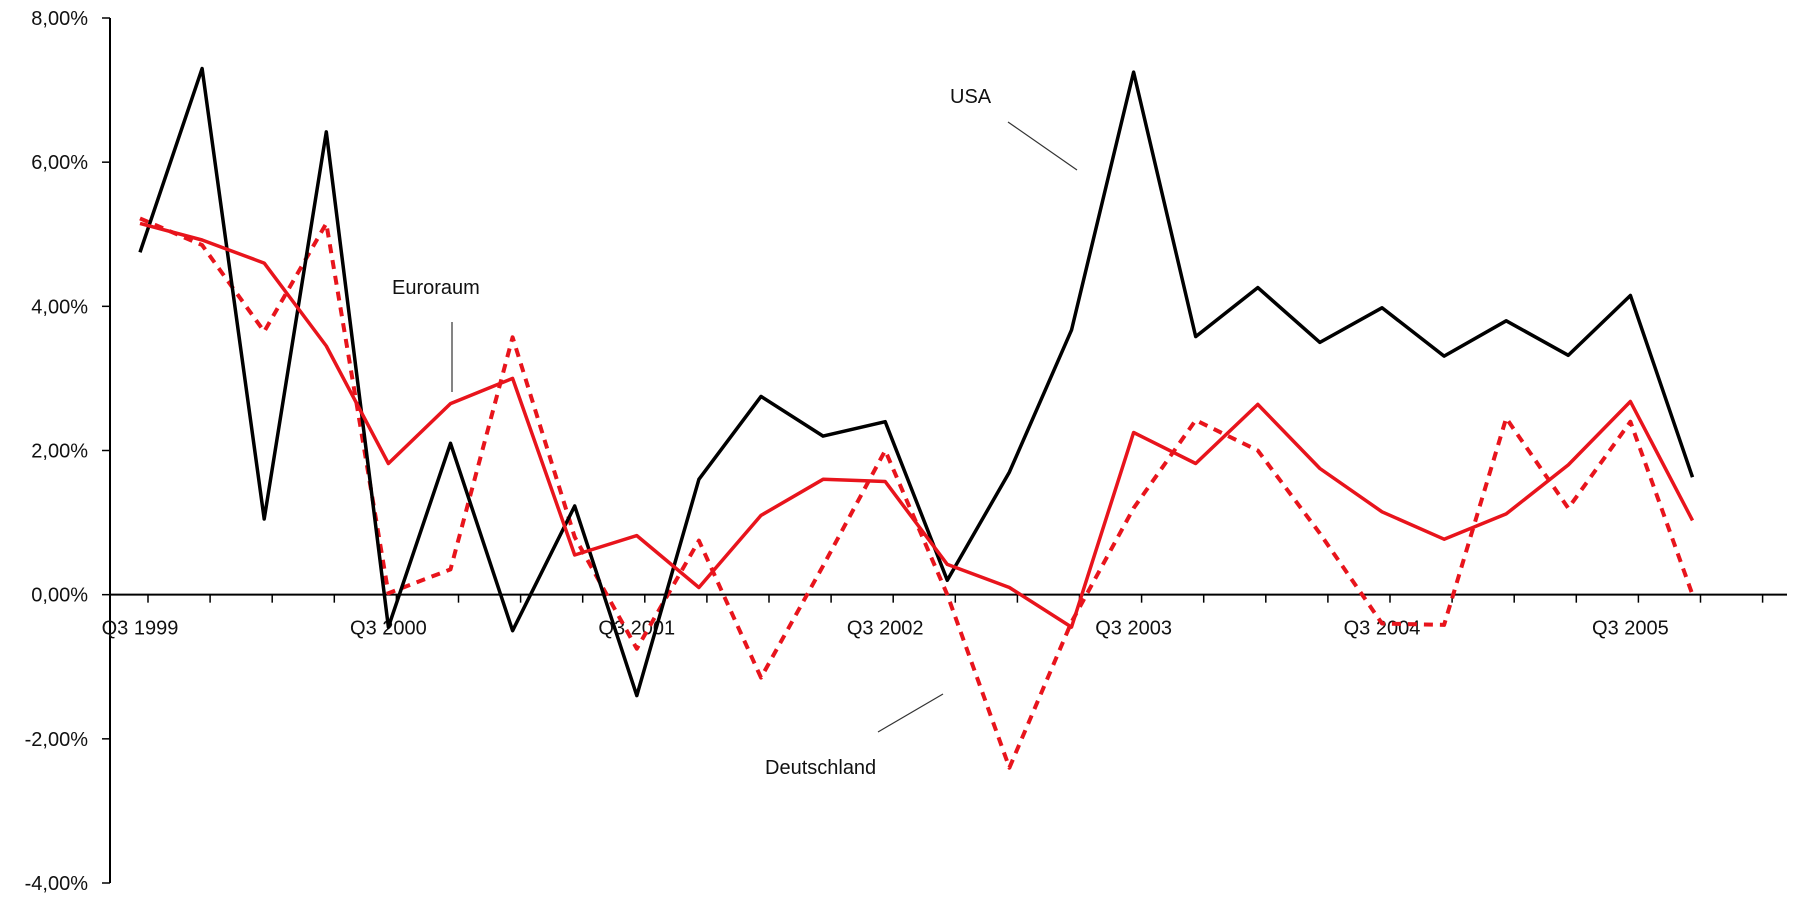  I want to click on x-tick-label: Q3 1999, so click(140, 629).